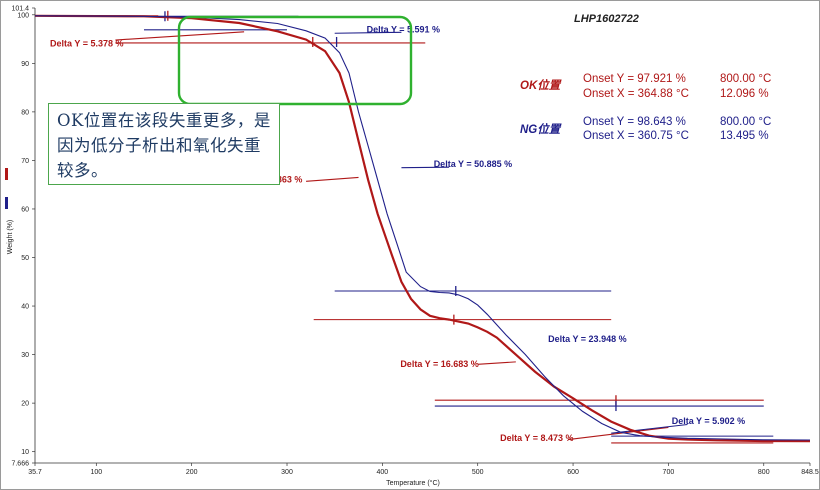  Describe the element at coordinates (368, 32) in the screenshot. I see `ng-step1-leader` at that location.